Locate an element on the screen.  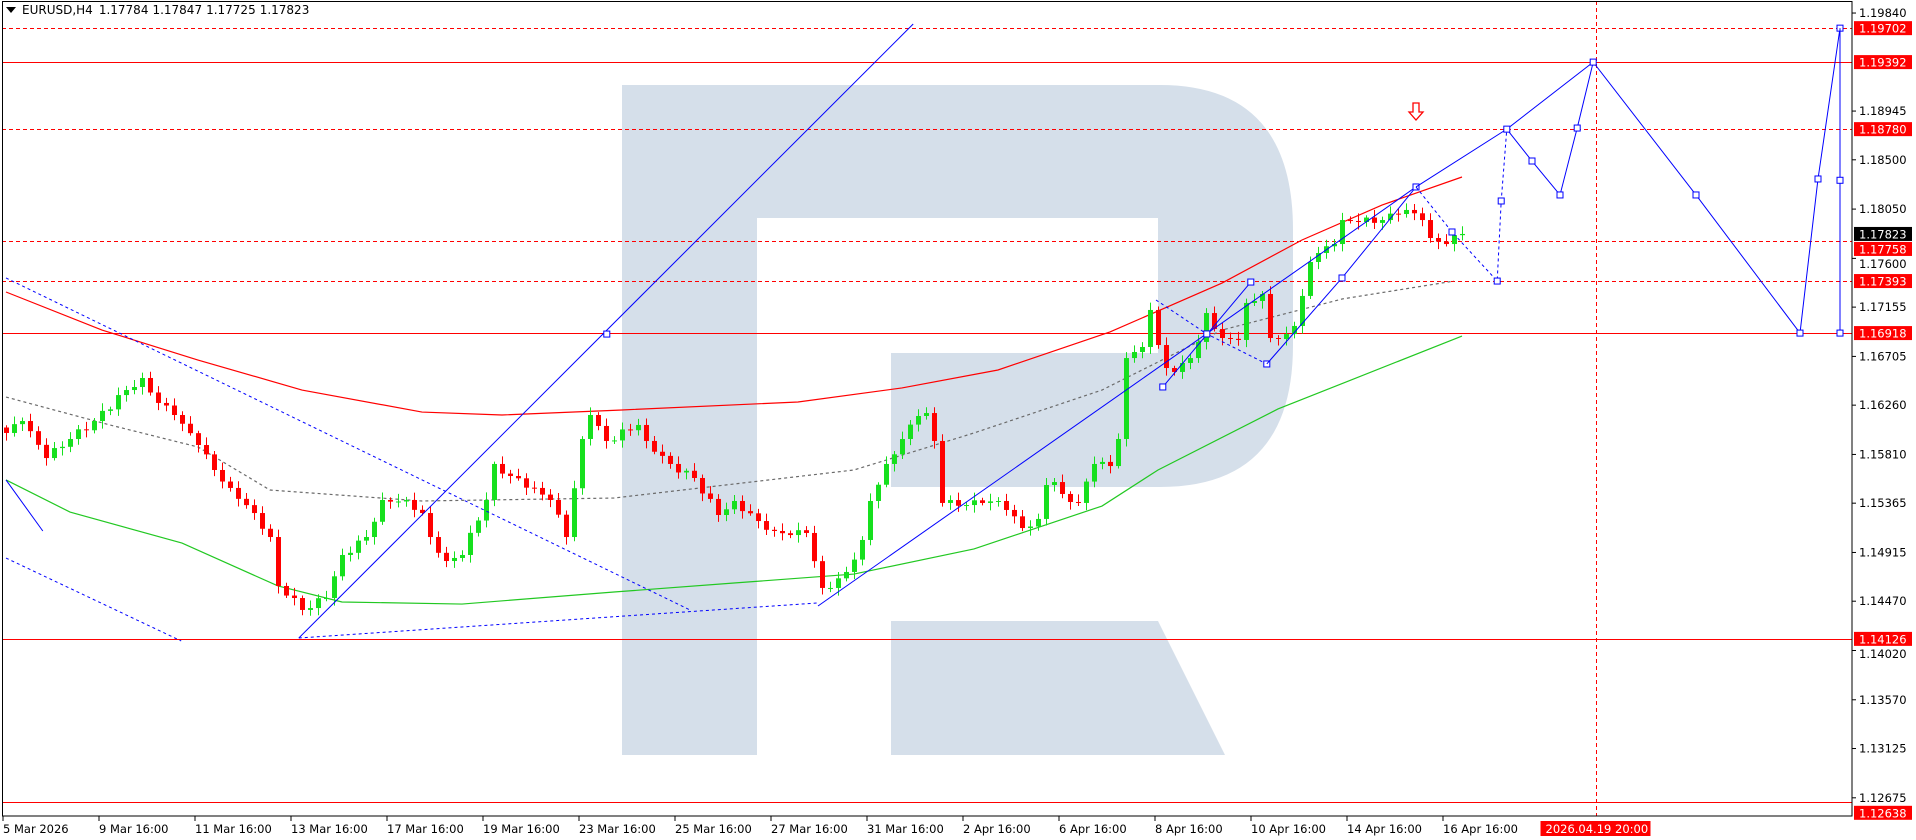
level-price-label: 1.14126 is located at coordinates (1883, 639).